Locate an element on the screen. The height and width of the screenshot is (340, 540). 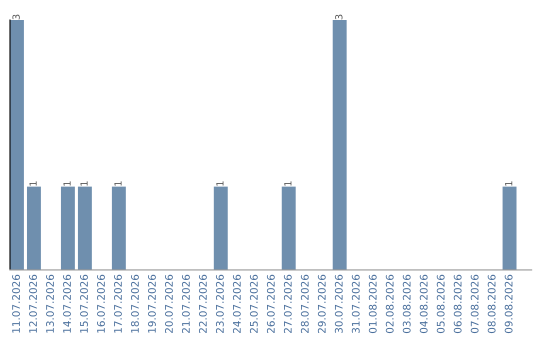
x-tick-label: 02.08.2026 is located at coordinates (390, 304).